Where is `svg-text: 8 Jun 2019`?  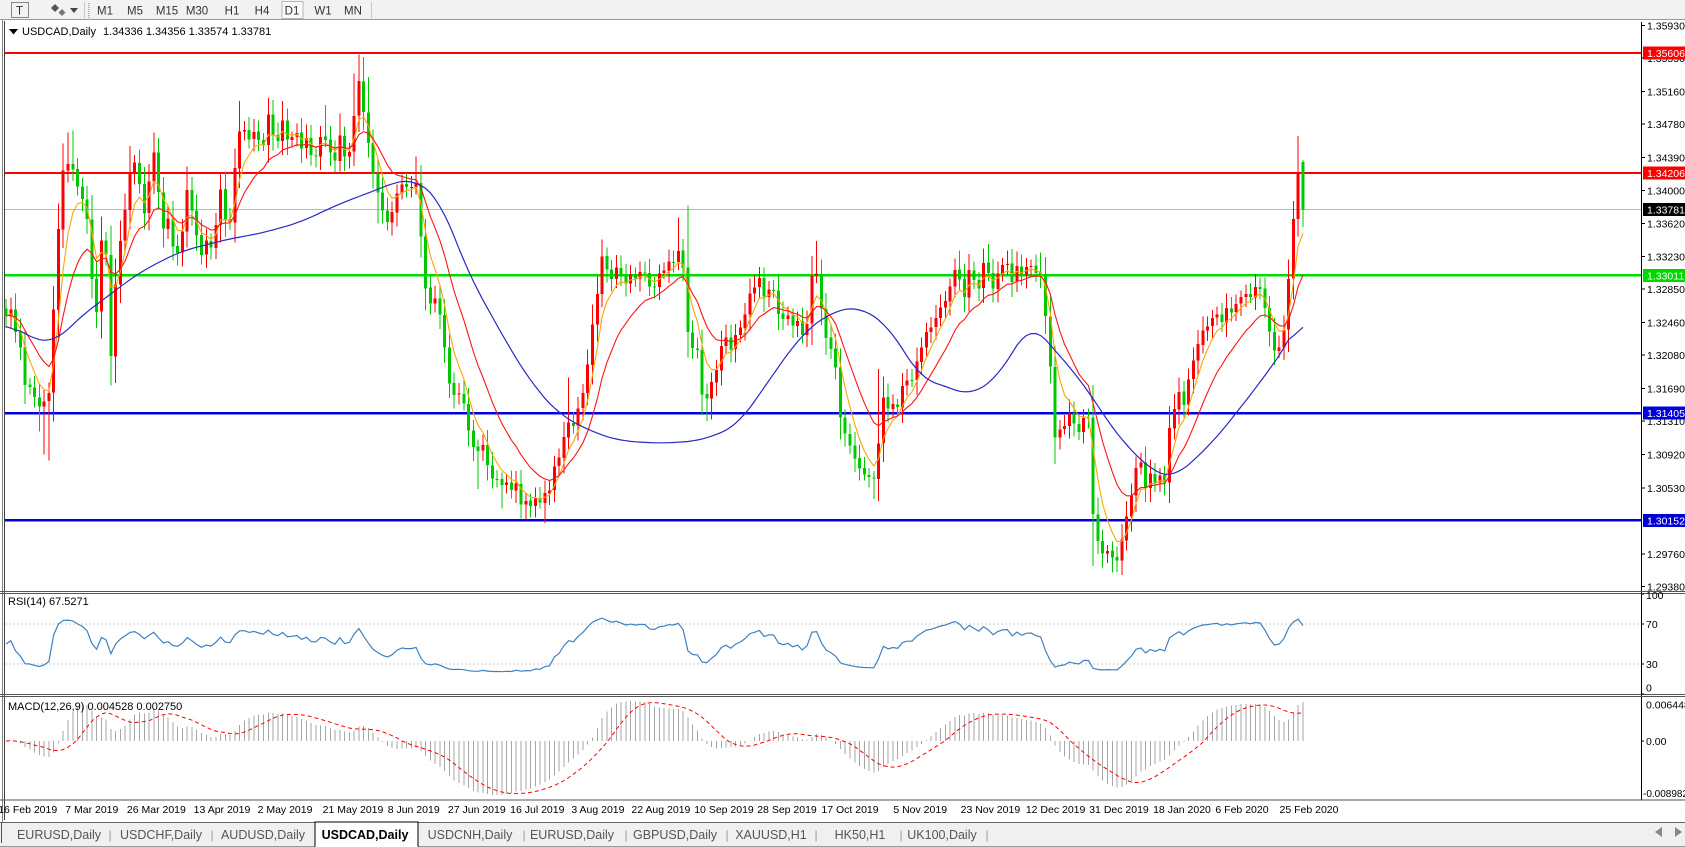 svg-text: 8 Jun 2019 is located at coordinates (414, 810).